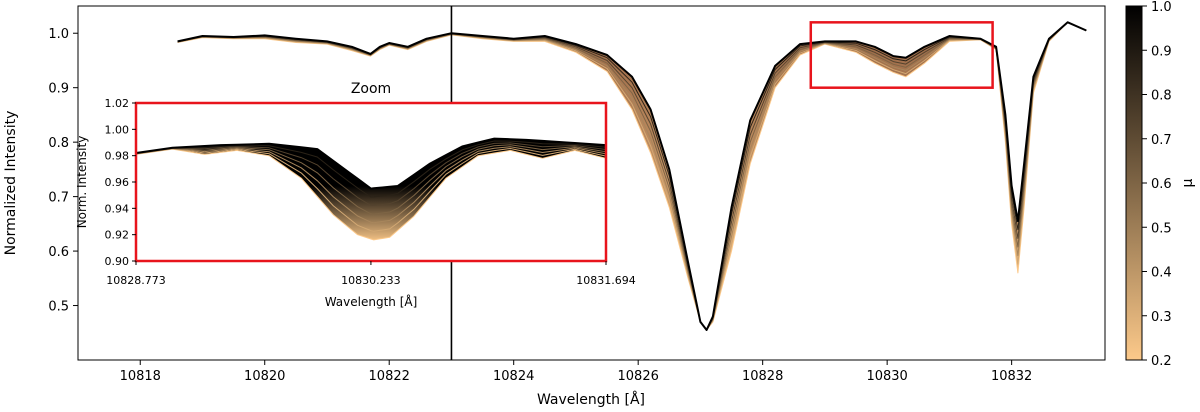 The image size is (1200, 412). Describe the element at coordinates (58, 89) in the screenshot. I see `main-y-tick-label: 0.9` at that location.